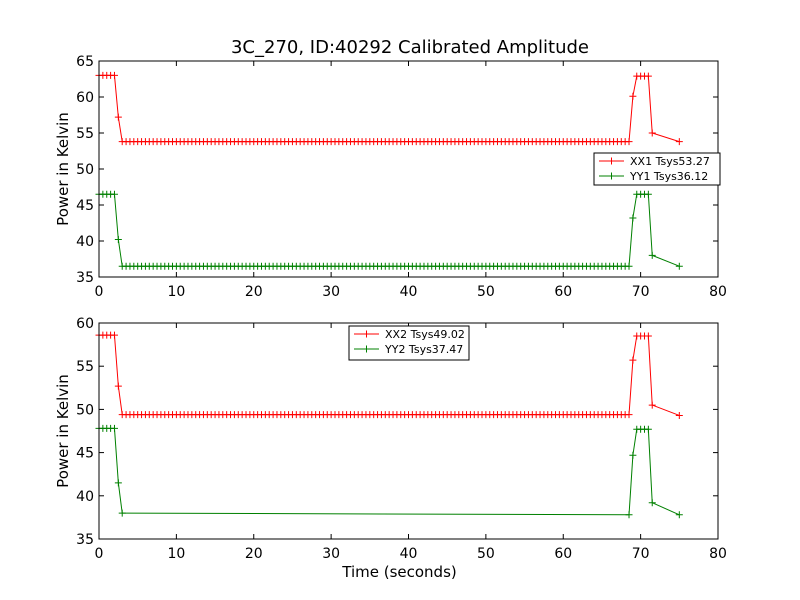  Describe the element at coordinates (399, 572) in the screenshot. I see `x-axis-label: Time (seconds)` at that location.